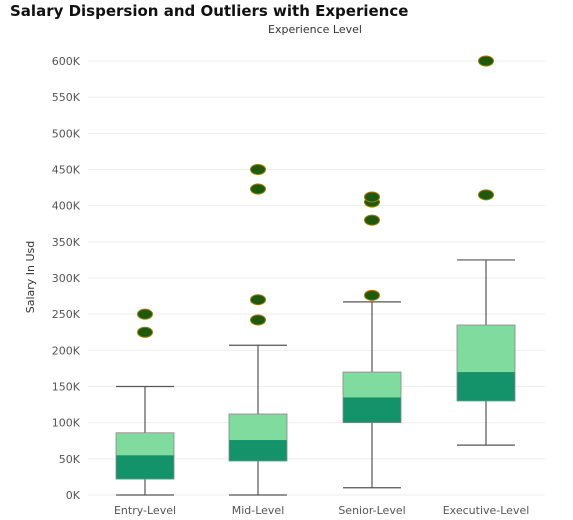  I want to click on y-tick-label: 550K, so click(66, 97).